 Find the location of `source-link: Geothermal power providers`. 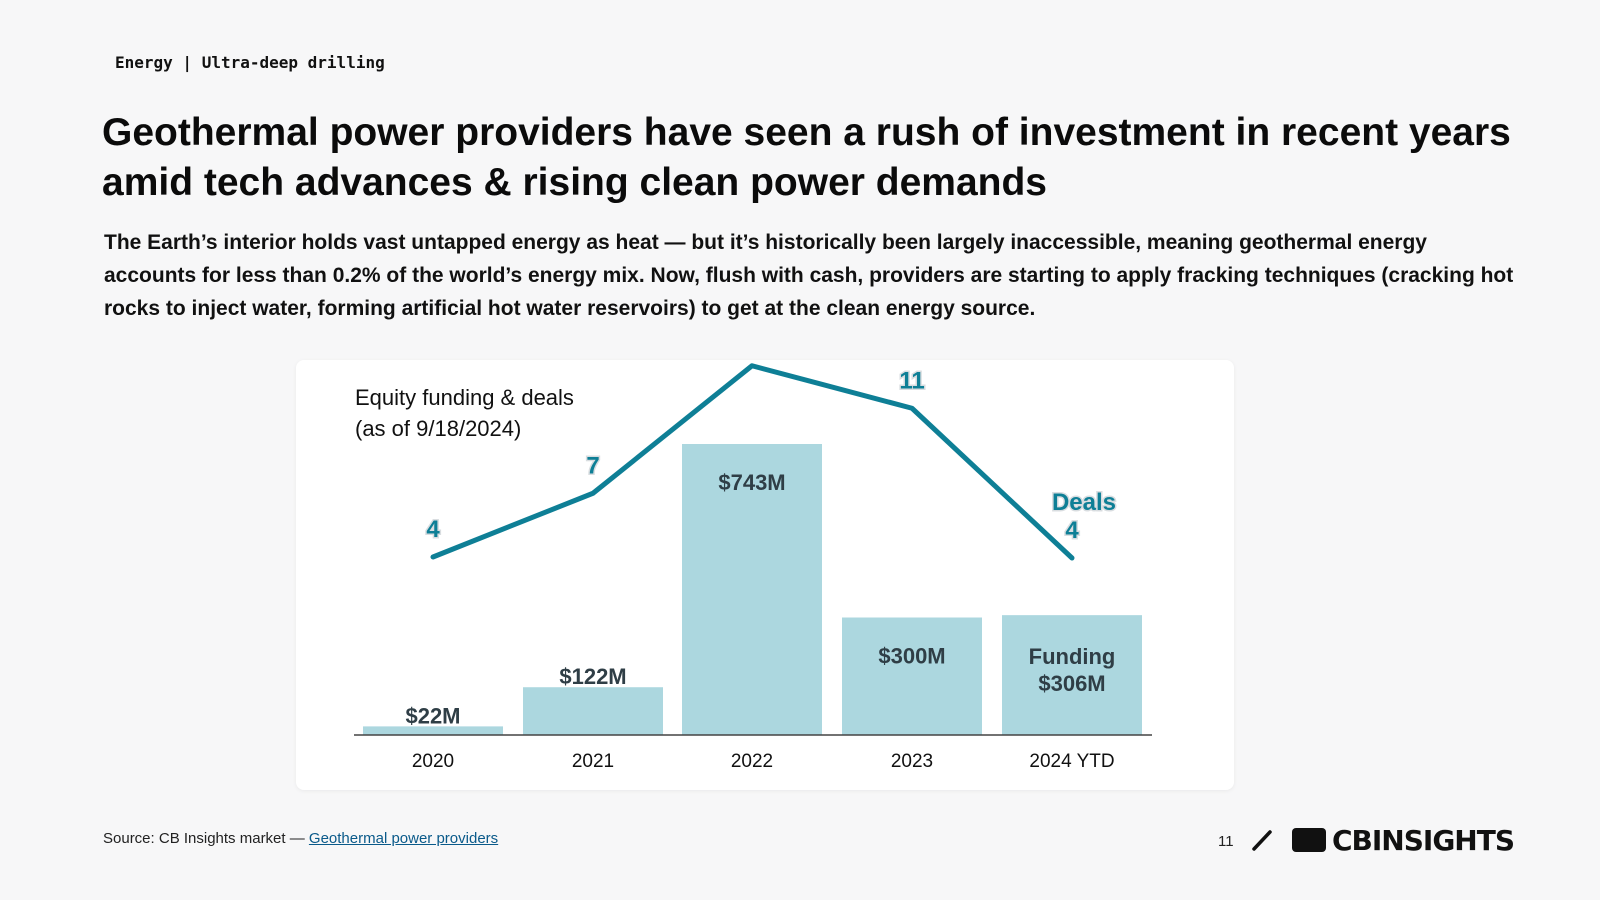

source-link: Geothermal power providers is located at coordinates (403, 838).